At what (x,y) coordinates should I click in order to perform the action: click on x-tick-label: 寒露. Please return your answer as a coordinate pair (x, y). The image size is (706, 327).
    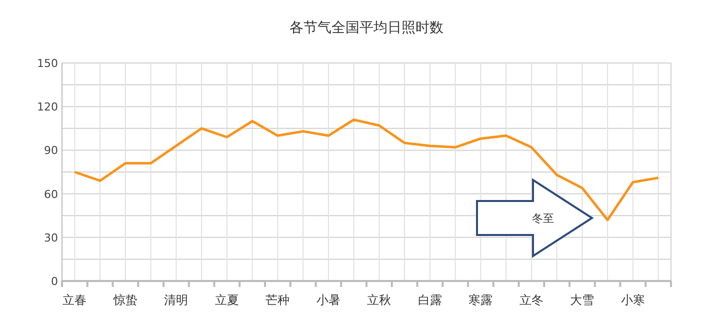
    Looking at the image, I should click on (480, 300).